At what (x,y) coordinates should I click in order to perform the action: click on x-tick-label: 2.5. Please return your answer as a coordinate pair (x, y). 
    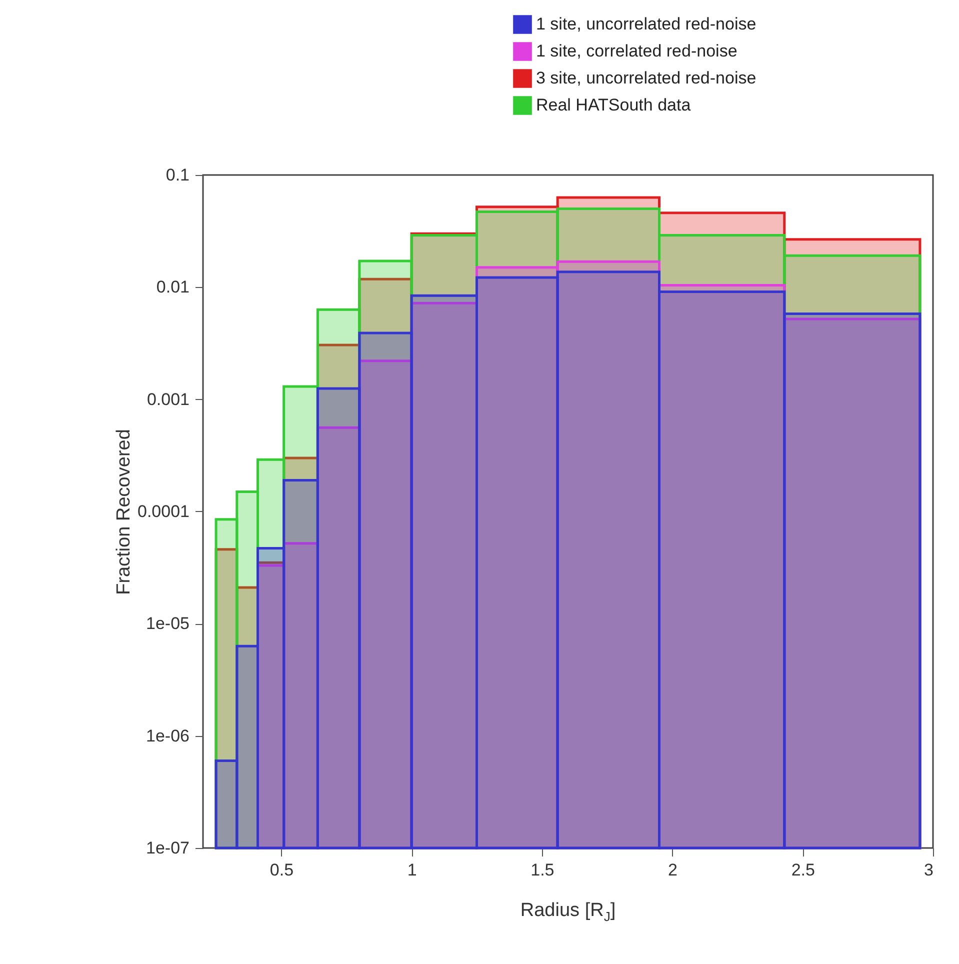
    Looking at the image, I should click on (803, 870).